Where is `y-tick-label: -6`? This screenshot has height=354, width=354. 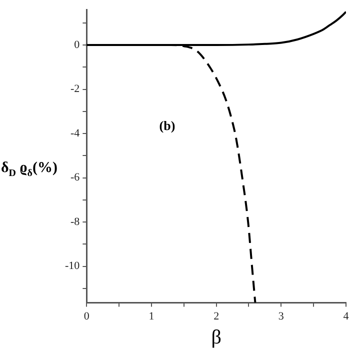
y-tick-label: -6 is located at coordinates (75, 178).